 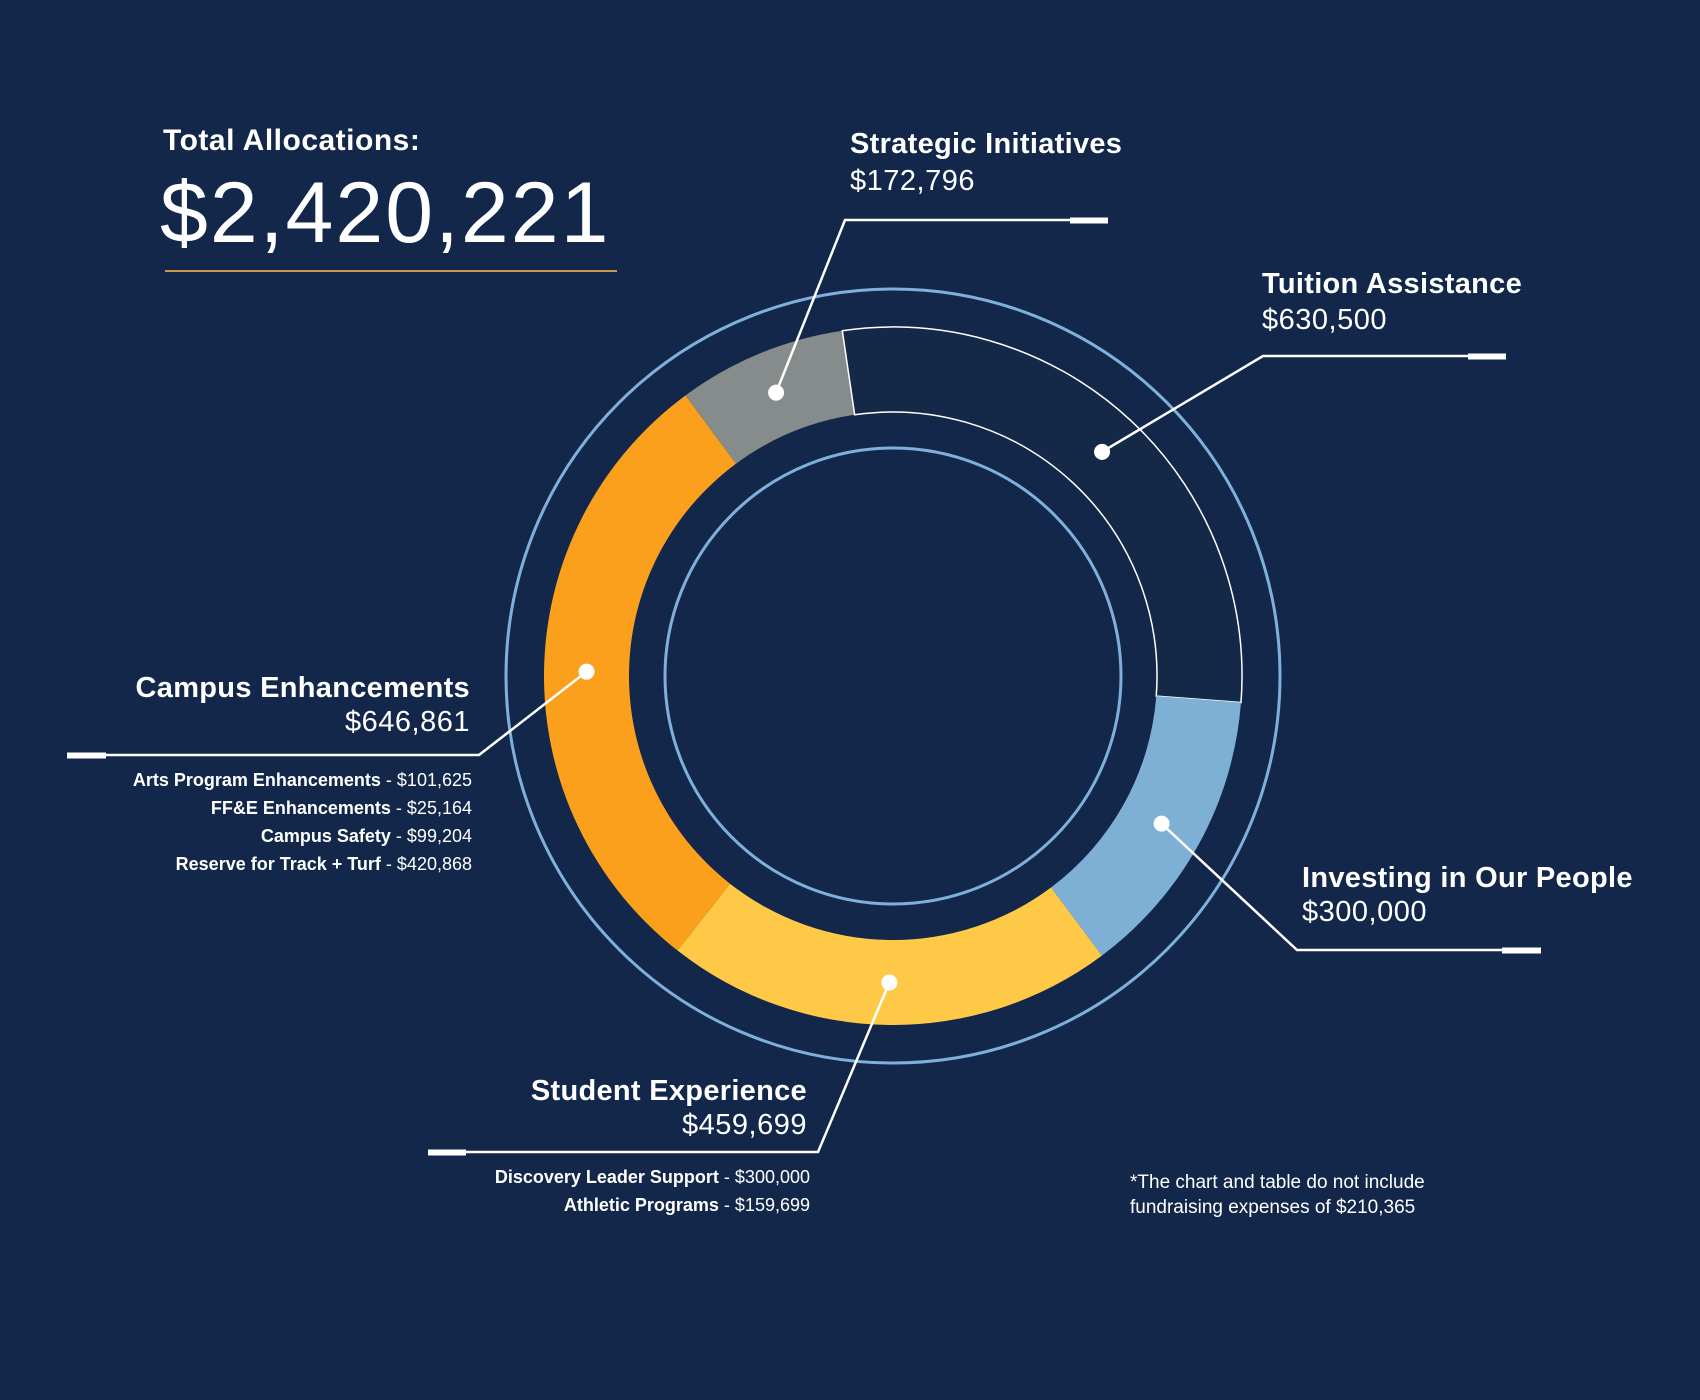 What do you see at coordinates (439, 836) in the screenshot?
I see `campus-item-amount: $99,204` at bounding box center [439, 836].